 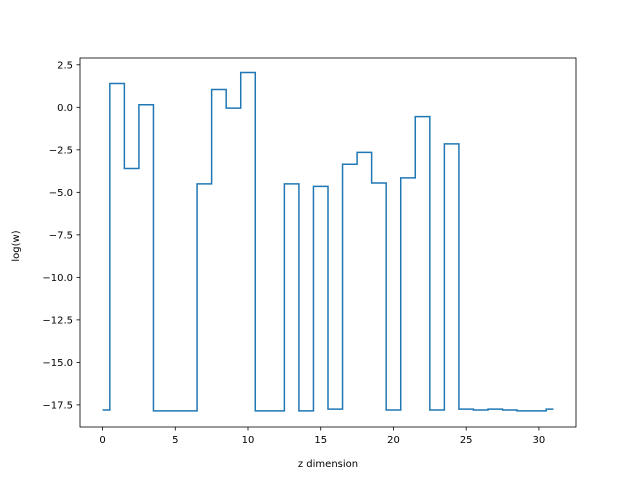 I want to click on x-tick-label: 15, so click(x=320, y=440).